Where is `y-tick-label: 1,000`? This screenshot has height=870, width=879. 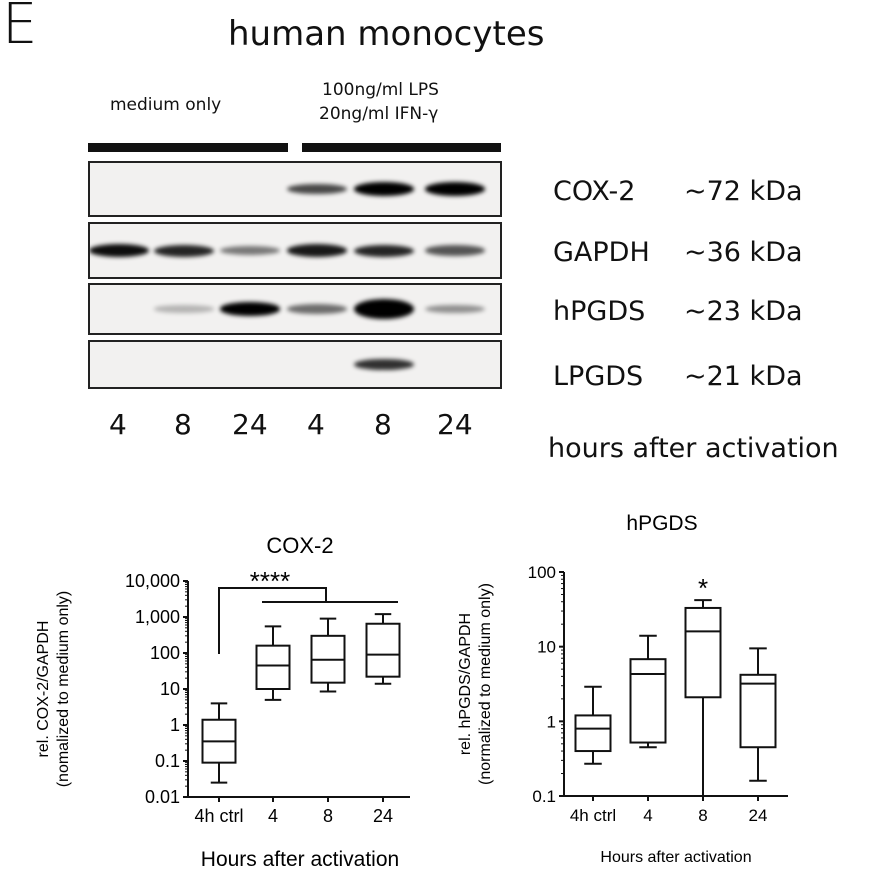
y-tick-label: 1,000 is located at coordinates (157, 617).